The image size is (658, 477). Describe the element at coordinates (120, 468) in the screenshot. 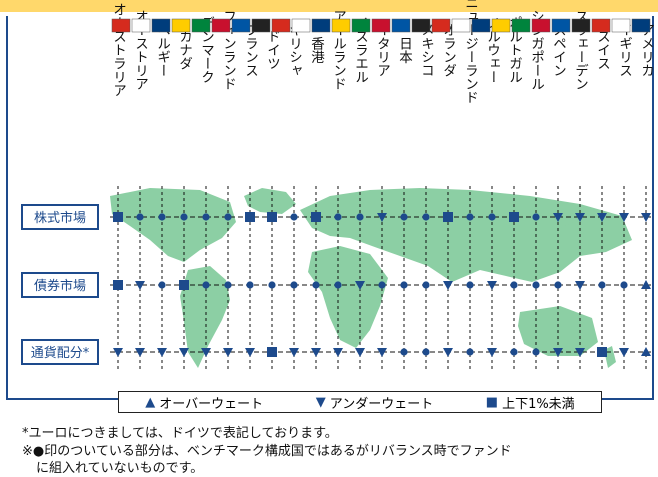

I see `footnote-dot-cont: に組入れていないものです。` at that location.